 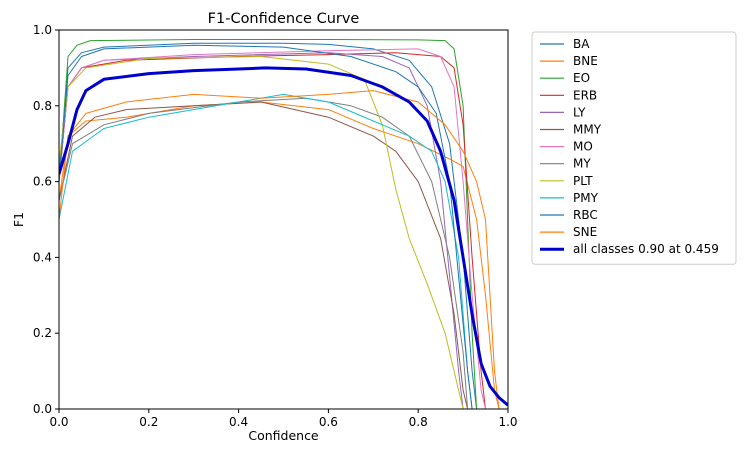 What do you see at coordinates (586, 198) in the screenshot?
I see `legend-label: PMY` at bounding box center [586, 198].